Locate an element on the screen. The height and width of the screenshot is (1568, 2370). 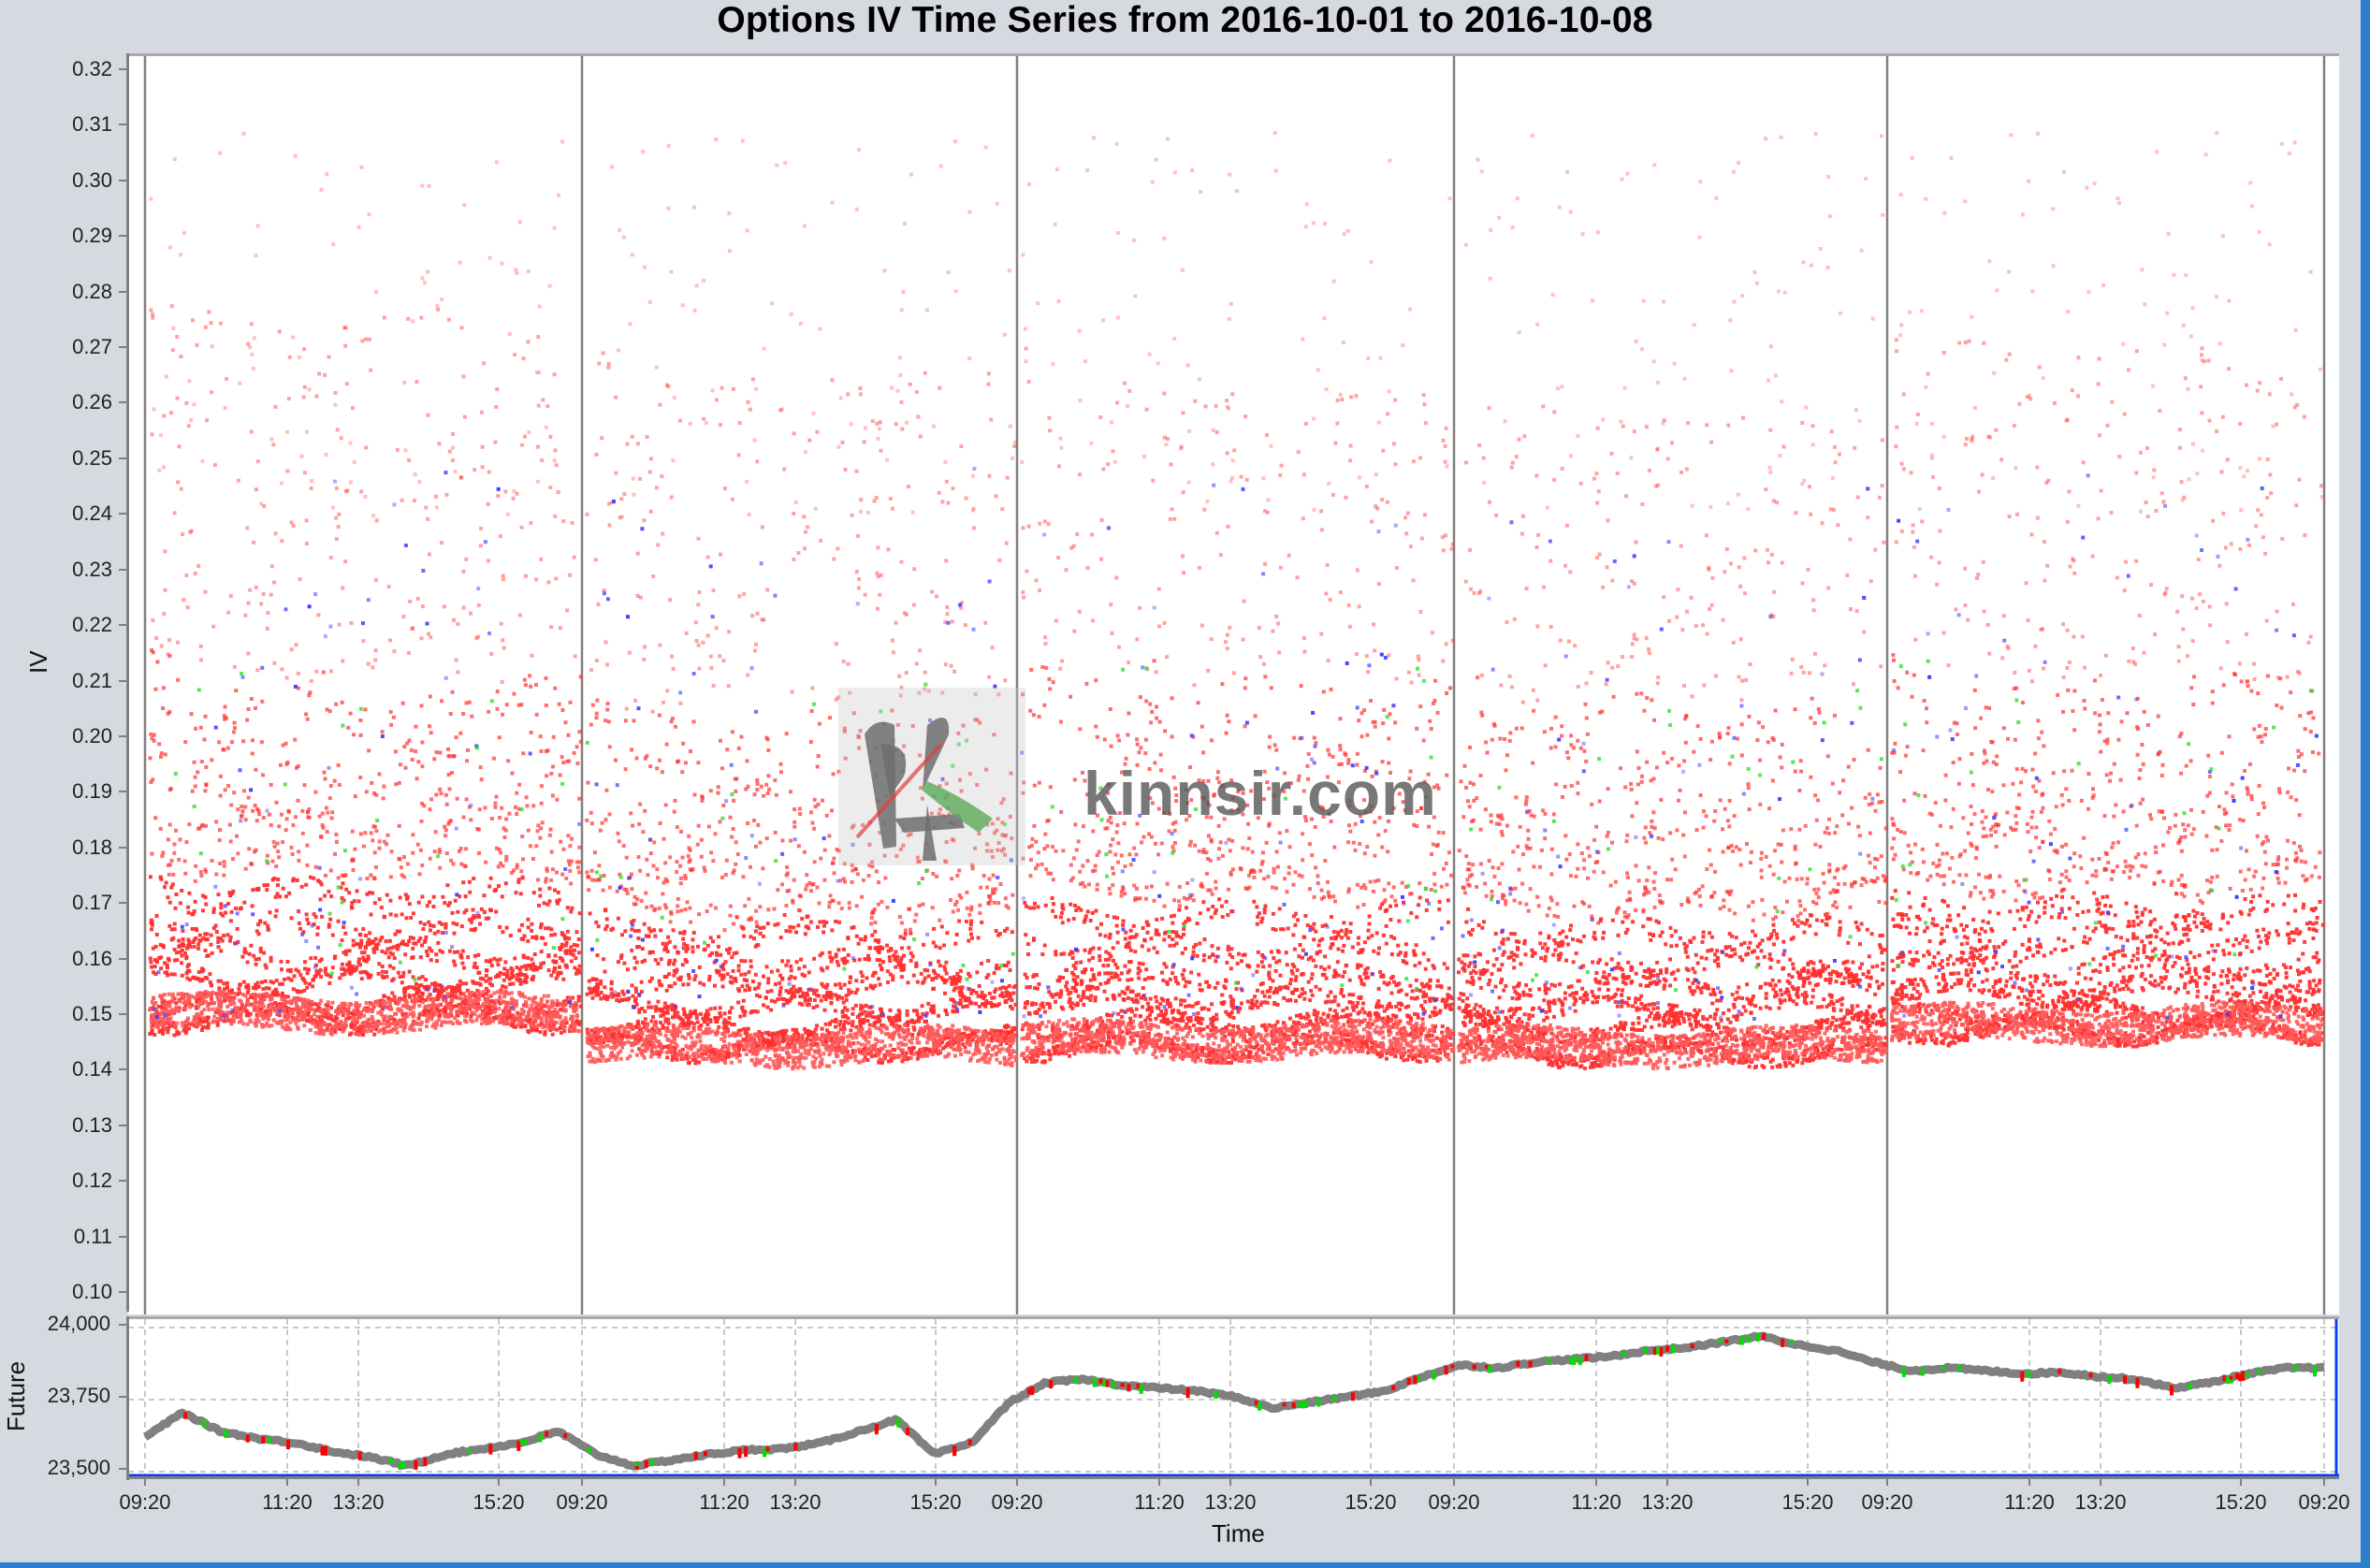
future-y-axis-line is located at coordinates (128, 1398).